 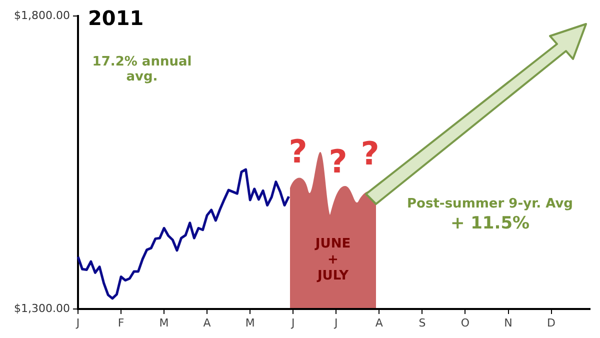 I want to click on annotation: Post-summer 9-yr. Avg, so click(x=490, y=204).